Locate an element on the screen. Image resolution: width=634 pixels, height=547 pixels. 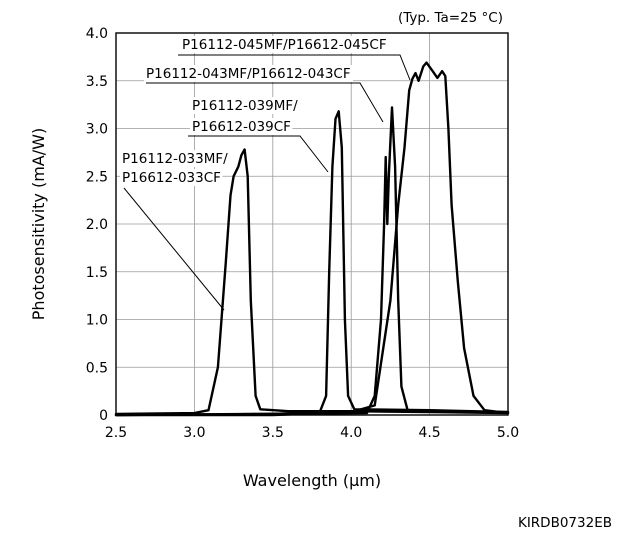
series-label-text: P16112-045MF/P16612-045CF is located at coordinates (284, 45).